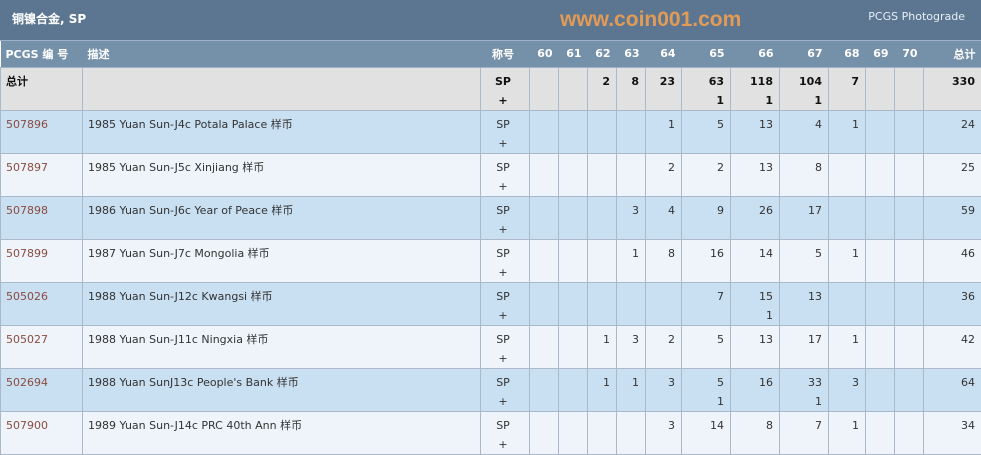 This screenshot has width=981, height=455. I want to click on pcgs-number-link: 505026, so click(42, 303).